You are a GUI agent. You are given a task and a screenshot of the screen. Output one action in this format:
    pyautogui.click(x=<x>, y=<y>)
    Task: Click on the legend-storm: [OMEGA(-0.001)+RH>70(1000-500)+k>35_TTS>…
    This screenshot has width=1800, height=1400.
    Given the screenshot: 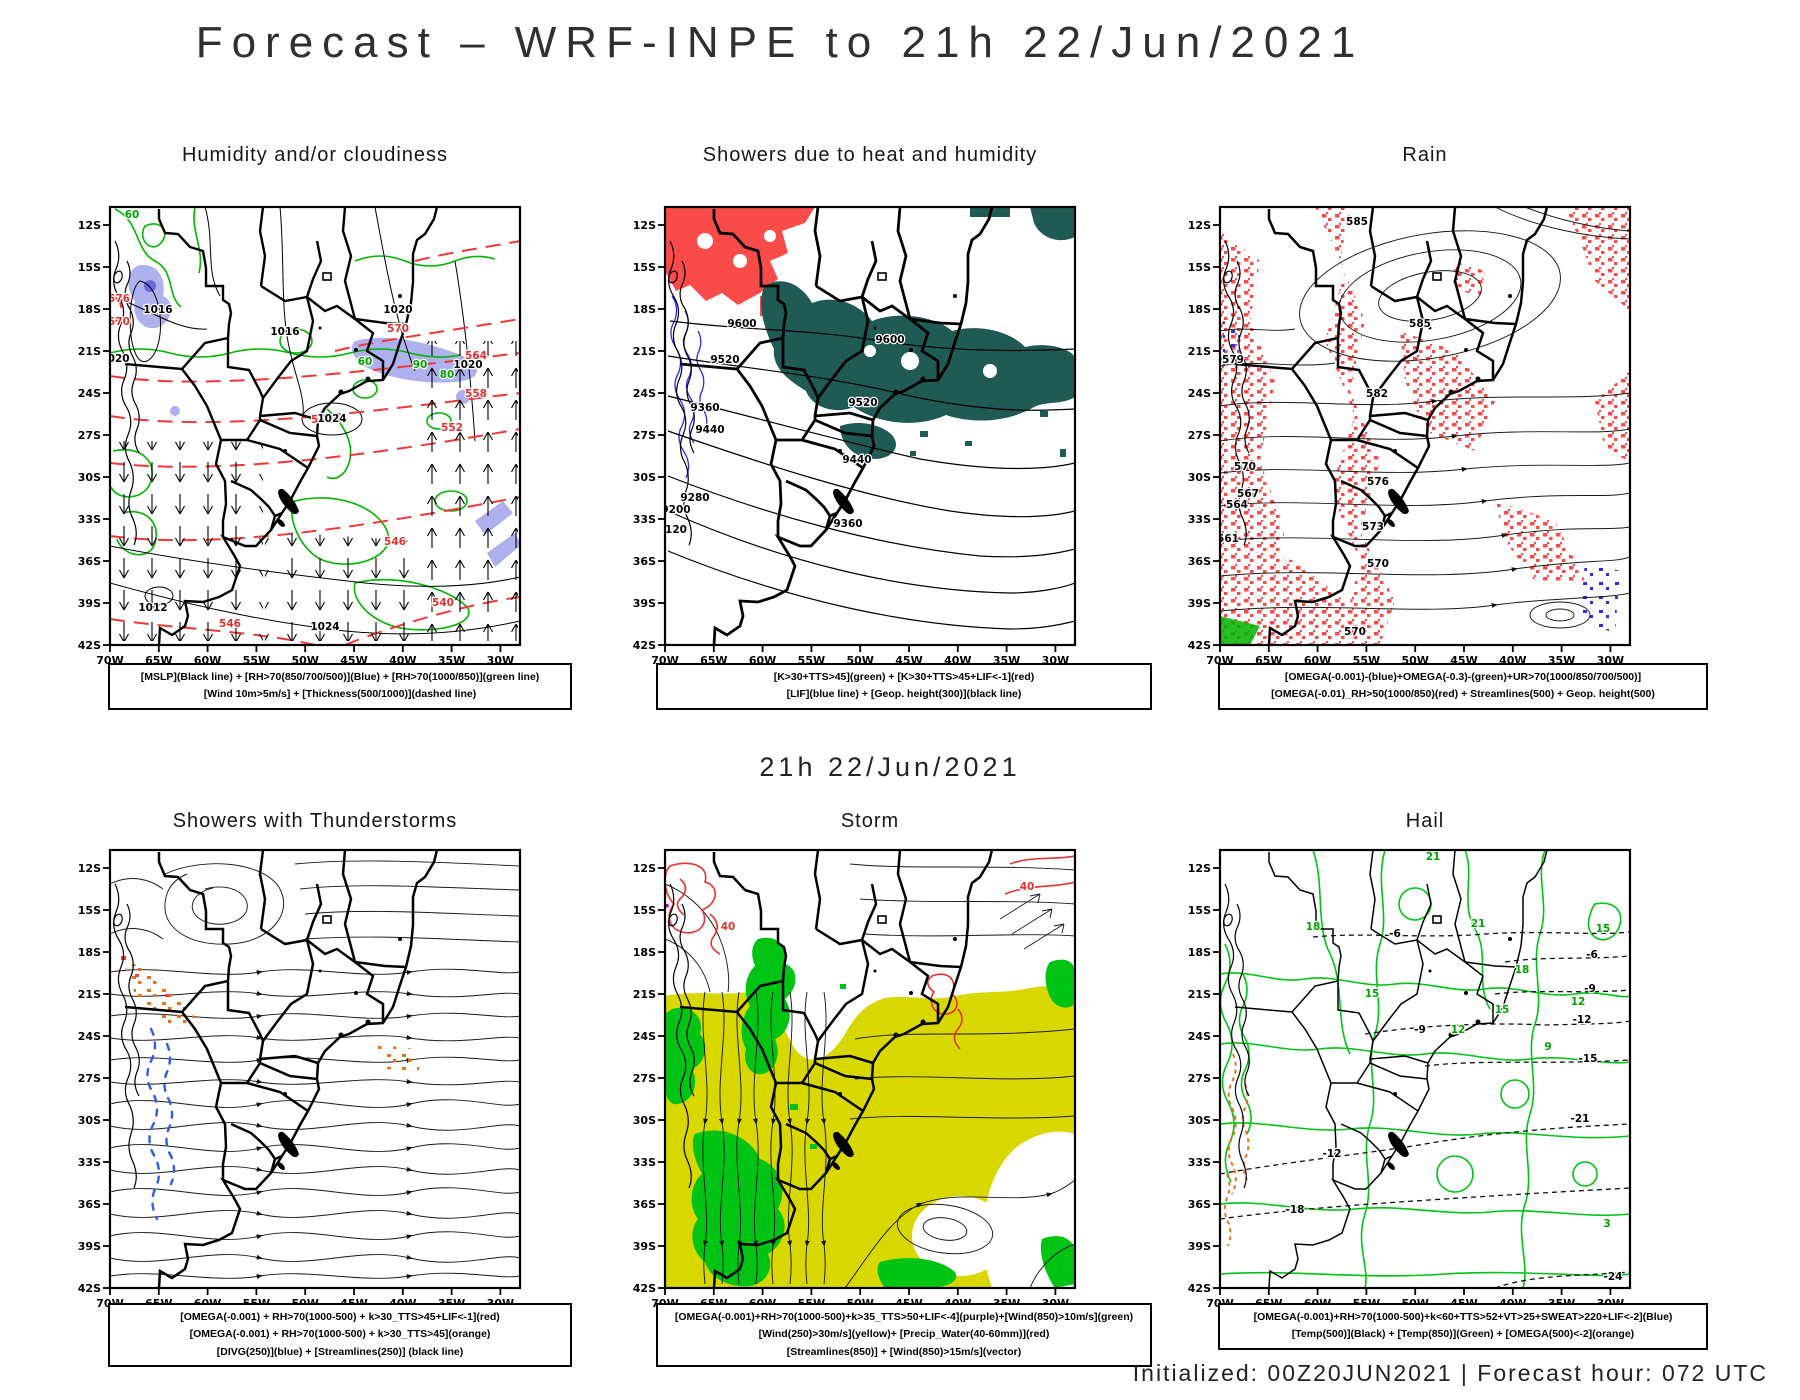 What is the action you would take?
    pyautogui.click(x=904, y=1335)
    